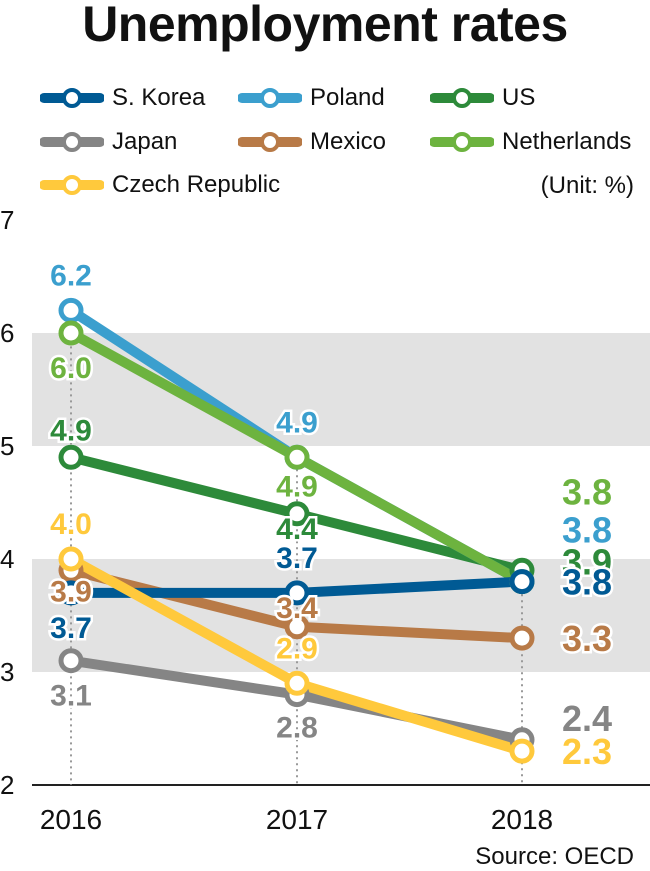  What do you see at coordinates (347, 97) in the screenshot?
I see `legend-label: Poland` at bounding box center [347, 97].